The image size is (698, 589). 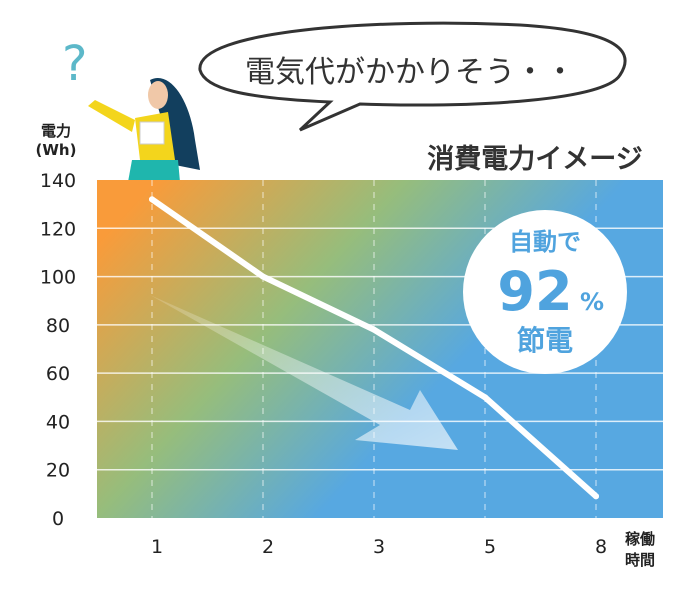 I want to click on y-tick-label: 40, so click(x=58, y=422).